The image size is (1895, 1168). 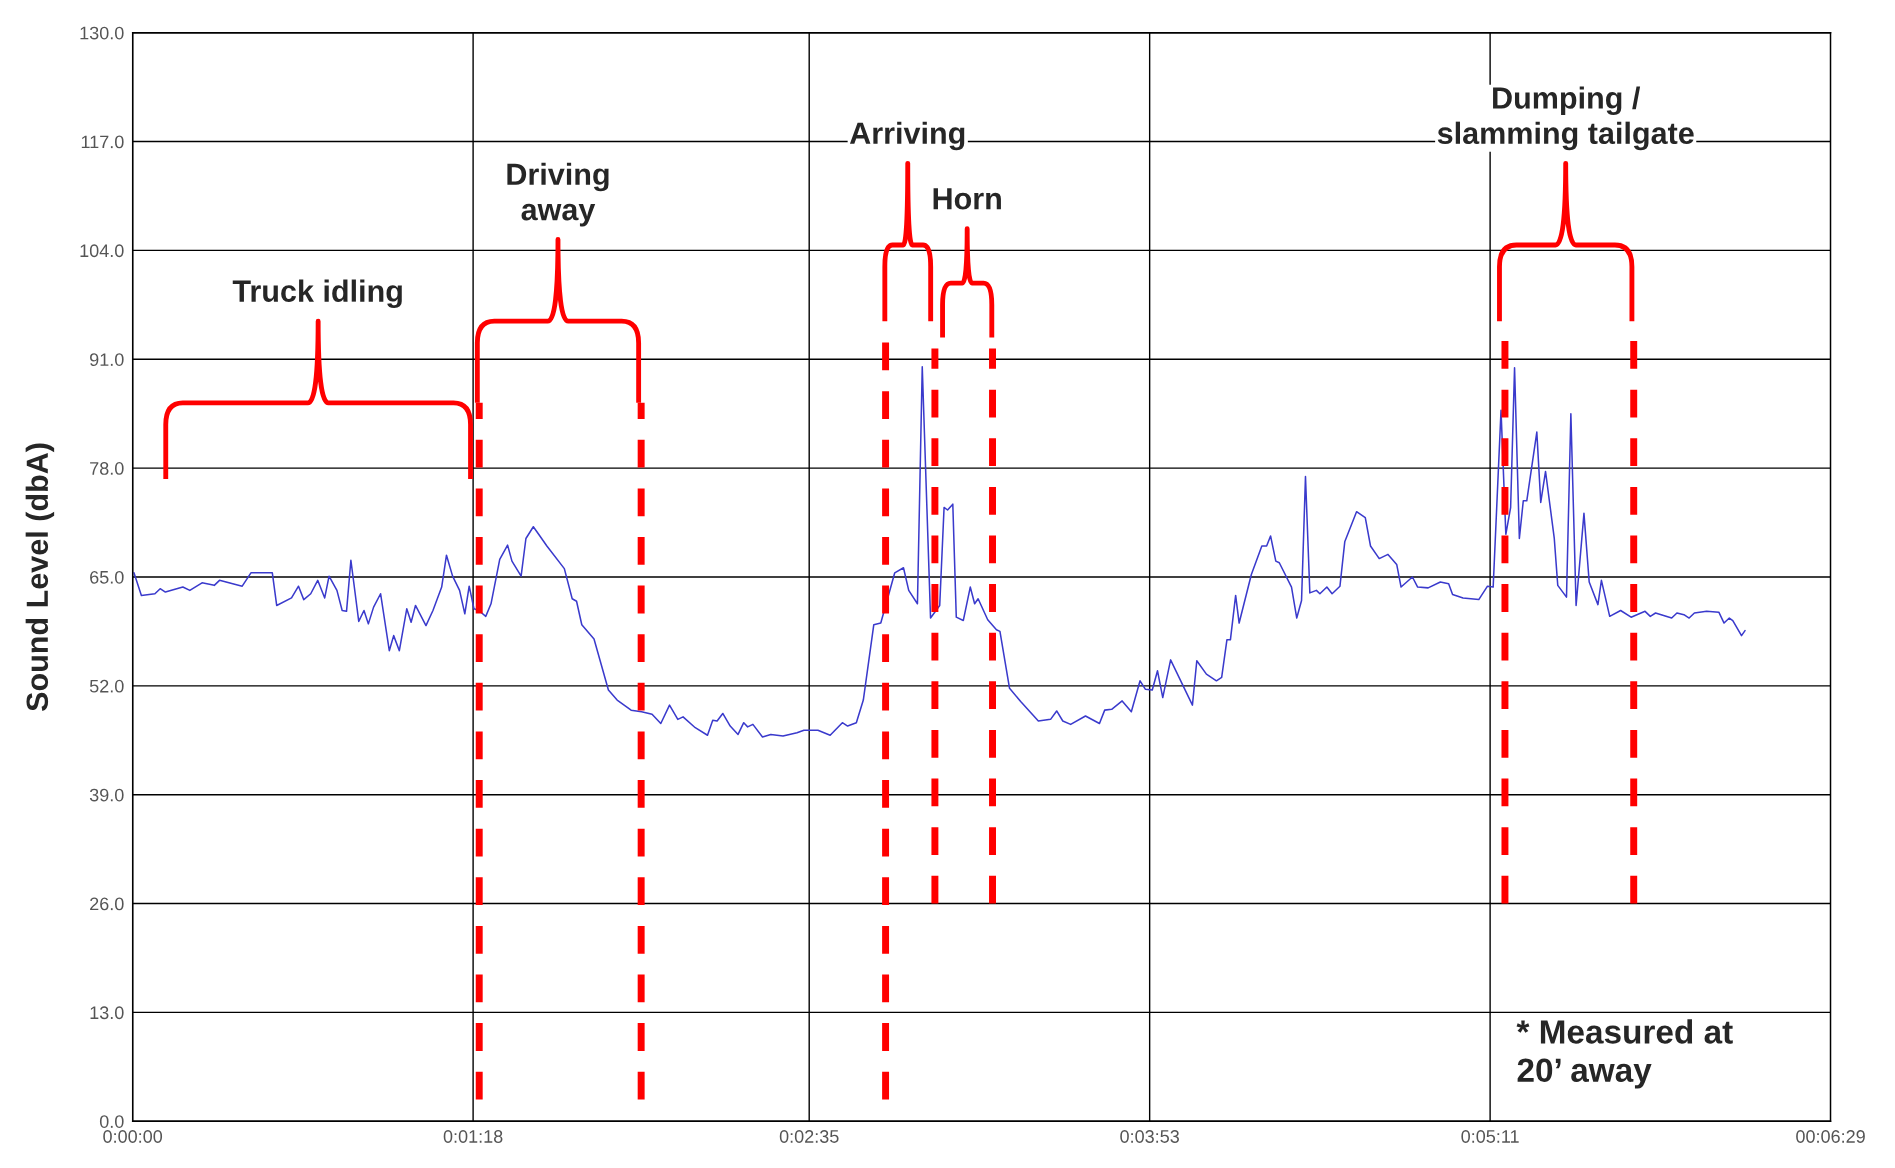 I want to click on x-tick-label: 0:05:11, so click(x=1490, y=1136).